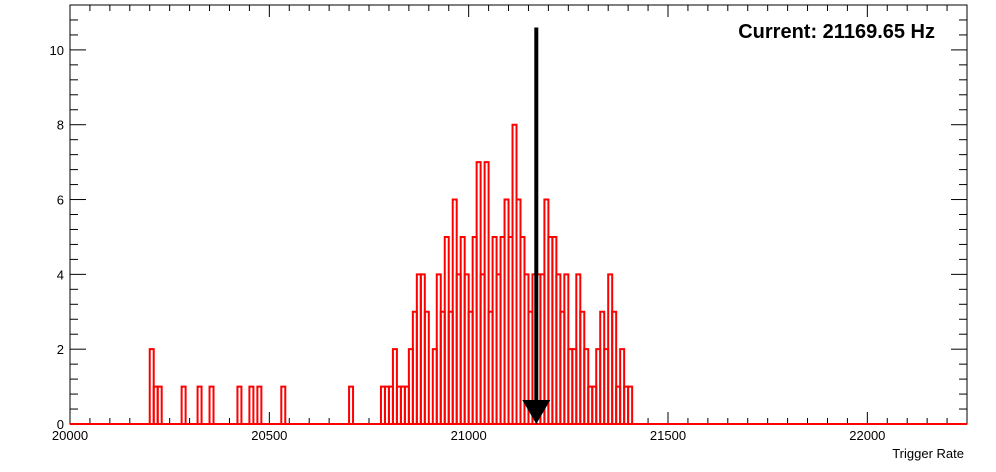 The height and width of the screenshot is (472, 996). I want to click on x-tick-label: 20500, so click(269, 435).